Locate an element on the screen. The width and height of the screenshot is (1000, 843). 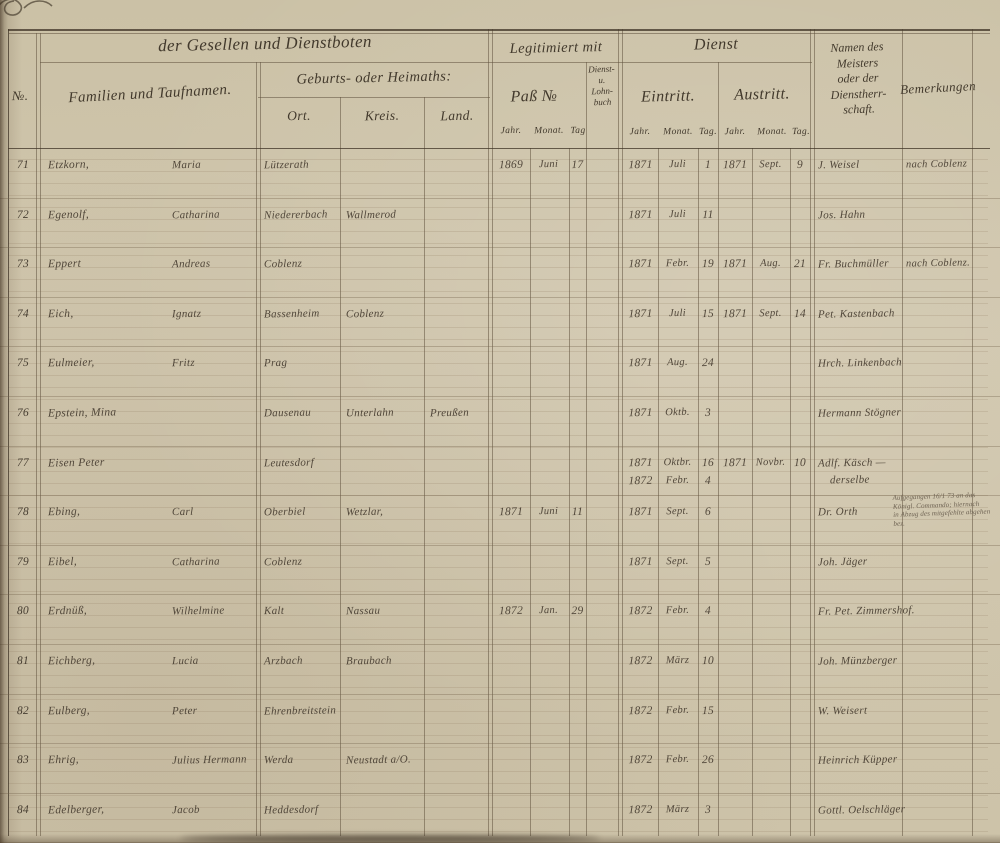
cell-pass-jahr: 1871 is located at coordinates (511, 512).